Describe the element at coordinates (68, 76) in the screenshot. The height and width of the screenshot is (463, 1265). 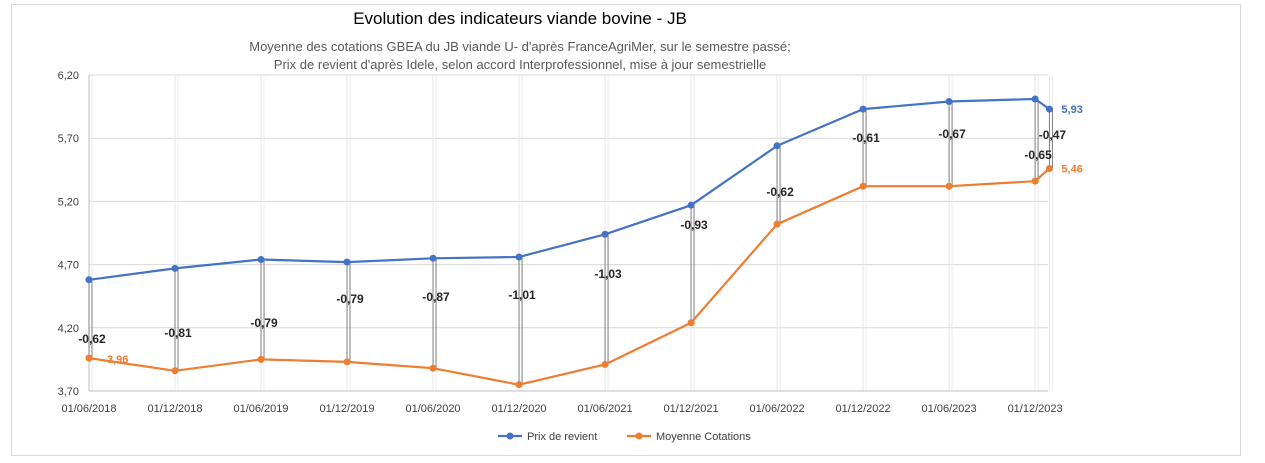
I see `y-tick-label: 6,20` at that location.